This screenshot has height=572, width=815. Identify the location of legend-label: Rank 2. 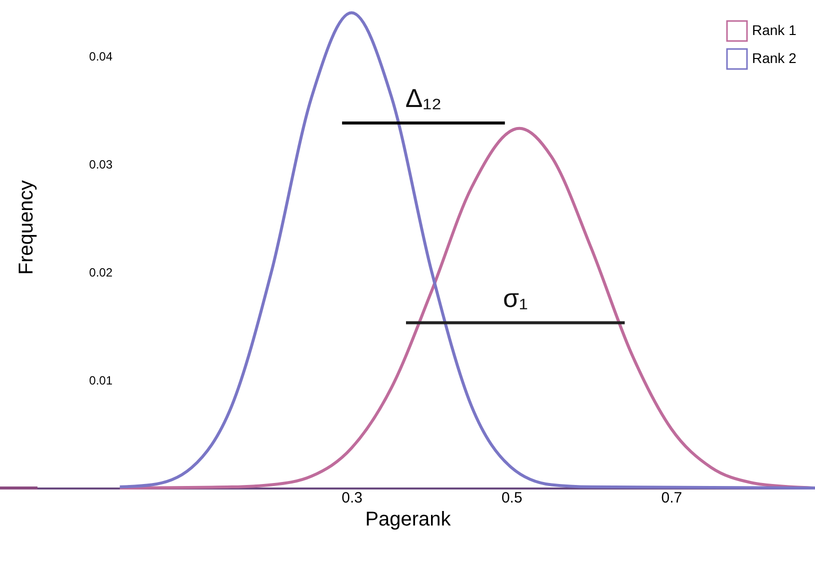
(774, 58).